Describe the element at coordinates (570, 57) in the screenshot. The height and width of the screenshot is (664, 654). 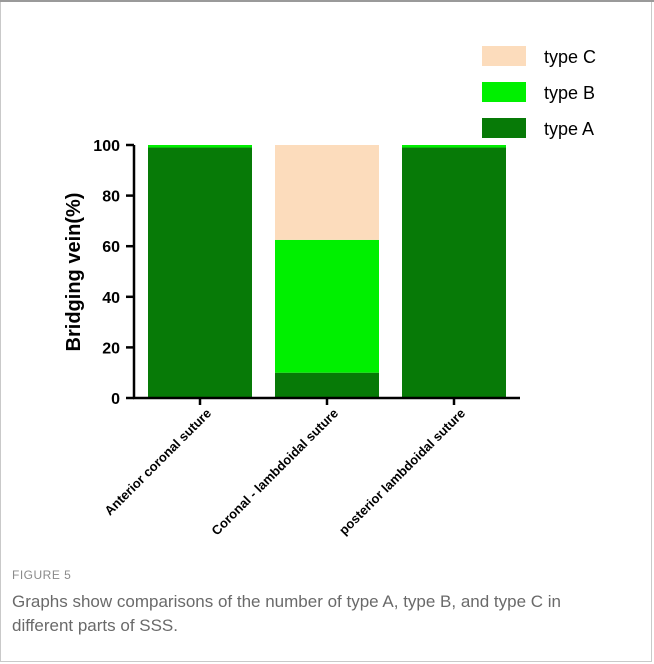
I see `legend-label: type C` at that location.